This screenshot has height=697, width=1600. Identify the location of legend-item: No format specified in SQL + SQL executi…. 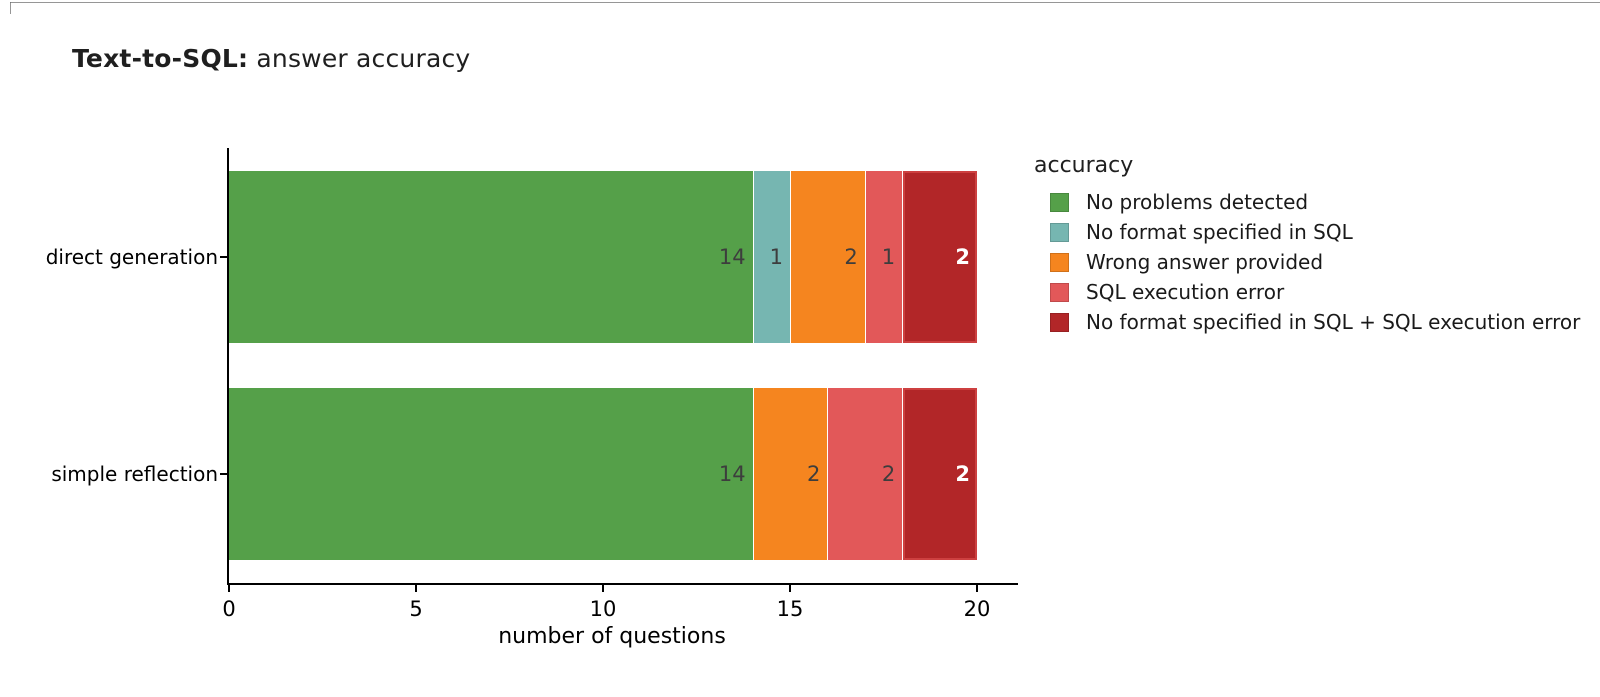
(1315, 322).